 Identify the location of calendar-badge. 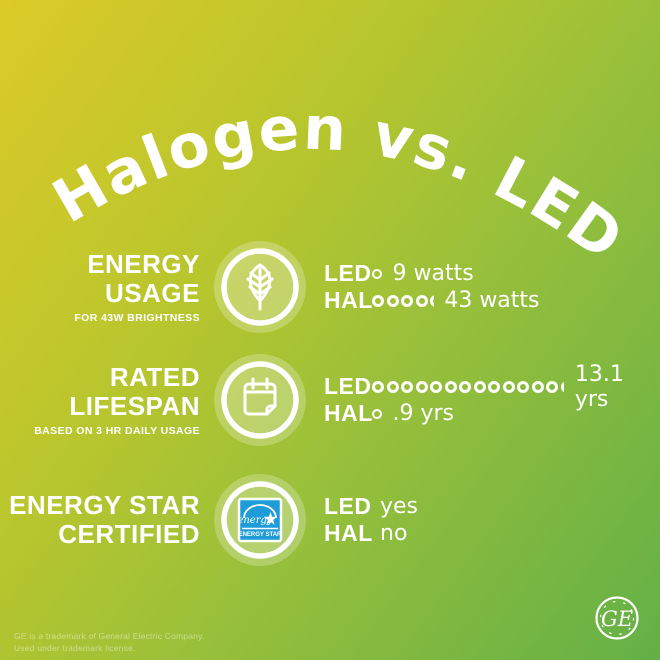
(260, 400).